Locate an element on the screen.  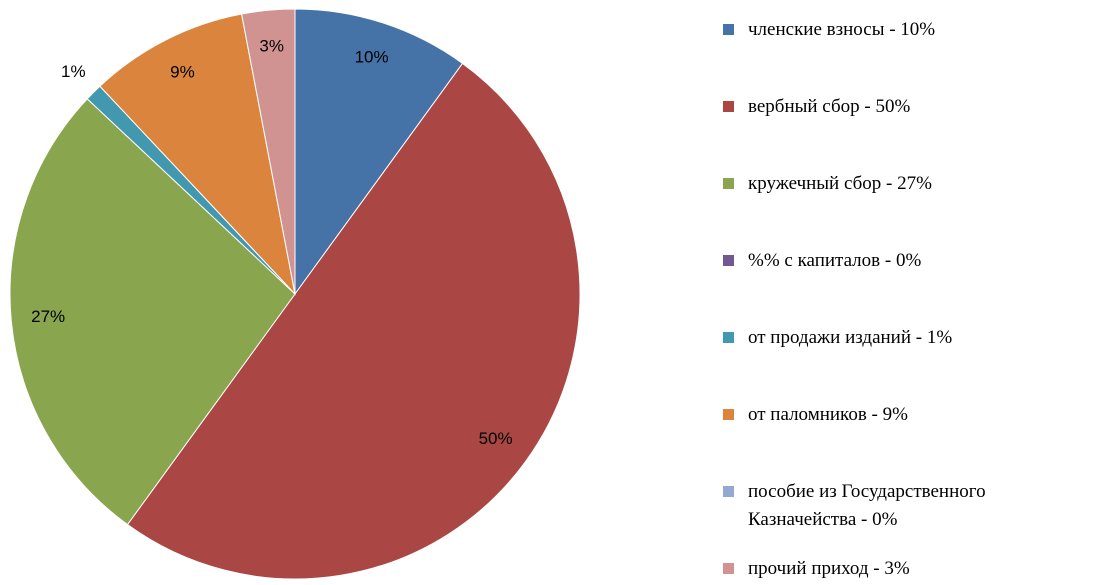
data-label: 1% is located at coordinates (73, 71).